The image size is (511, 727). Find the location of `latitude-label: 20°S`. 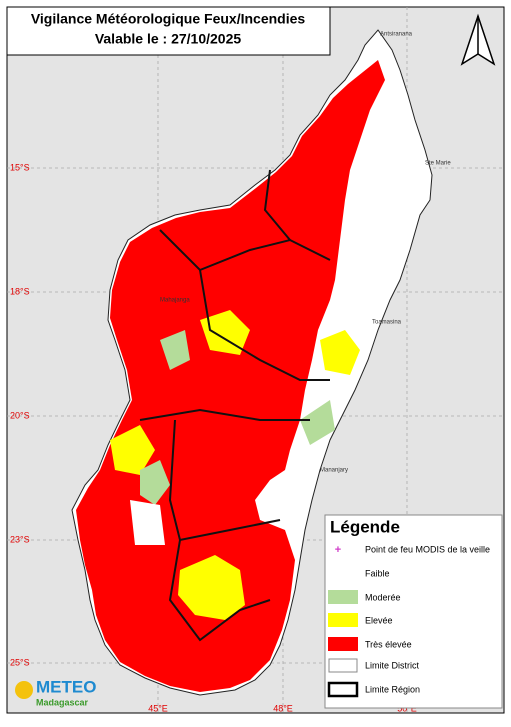

latitude-label: 20°S is located at coordinates (20, 415).